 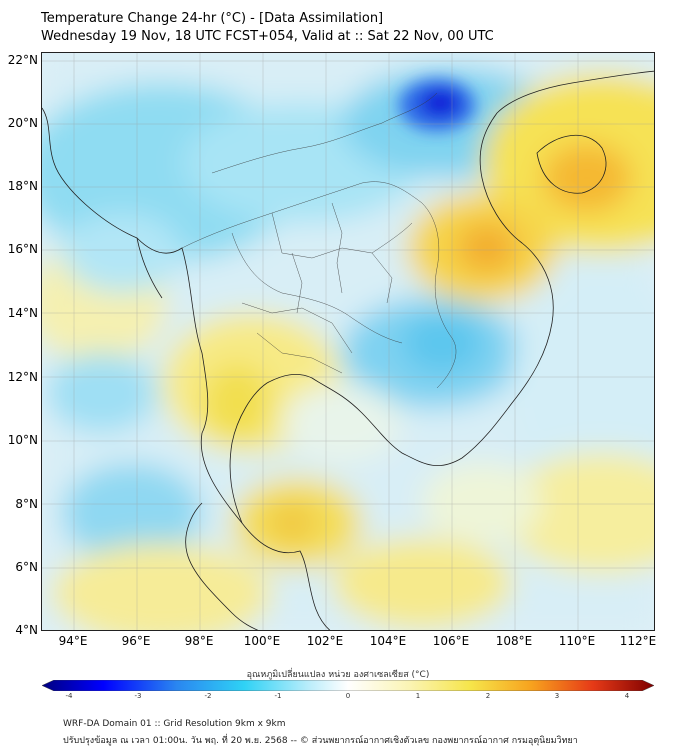 What do you see at coordinates (208, 696) in the screenshot?
I see `colorbar-tick: -2` at bounding box center [208, 696].